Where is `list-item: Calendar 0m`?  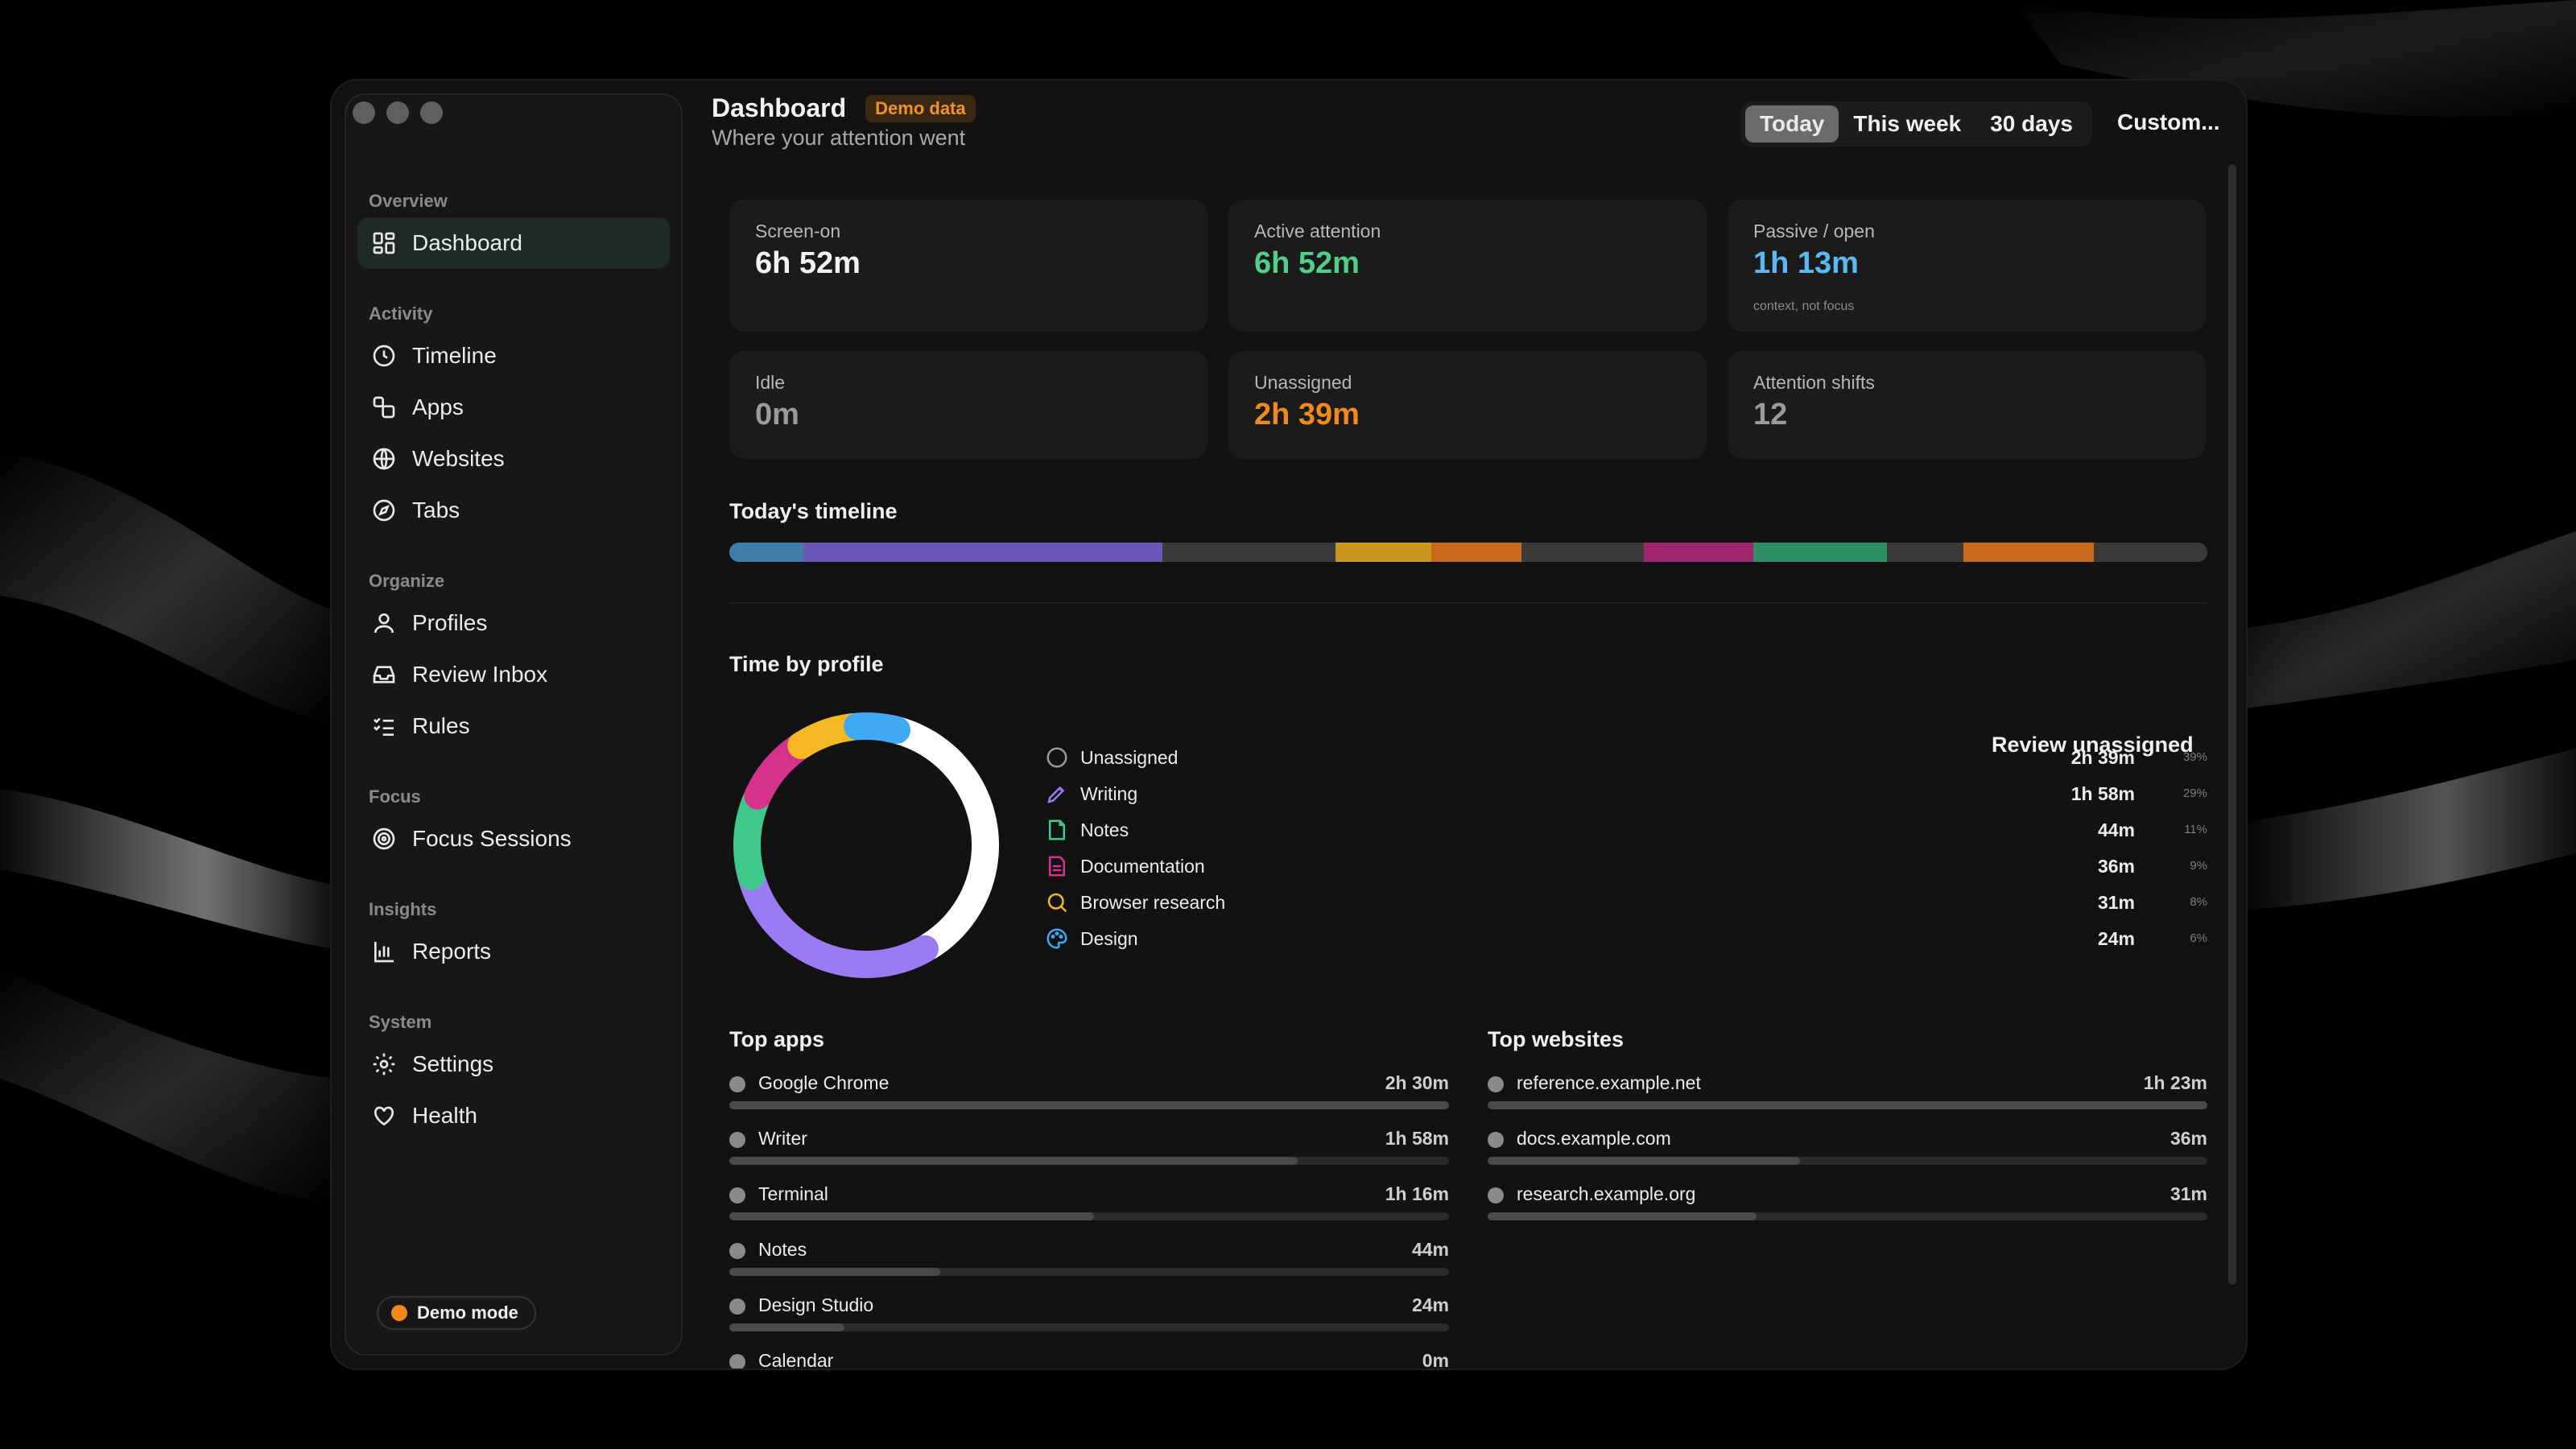
list-item: Calendar 0m is located at coordinates (1089, 1356).